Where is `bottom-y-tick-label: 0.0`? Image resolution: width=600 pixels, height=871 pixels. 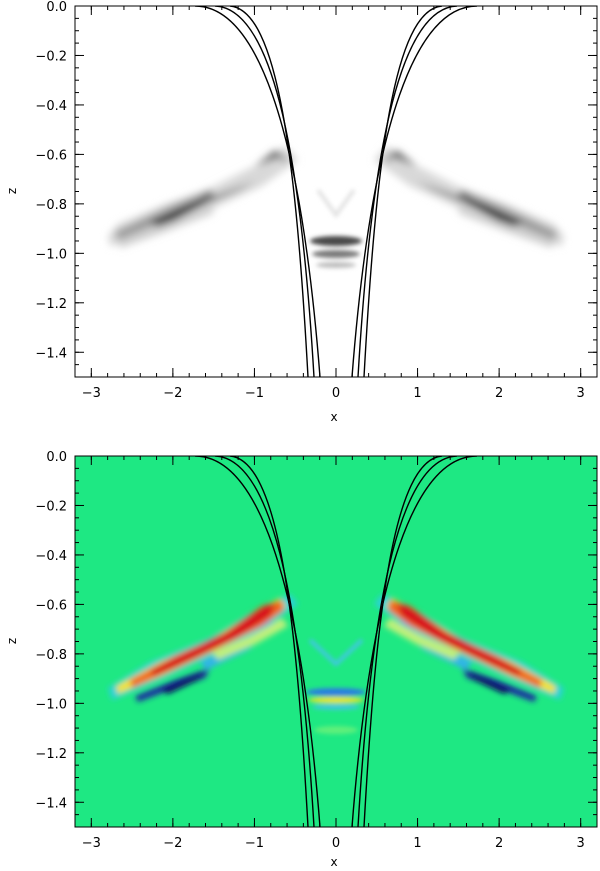
bottom-y-tick-label: 0.0 is located at coordinates (56, 457).